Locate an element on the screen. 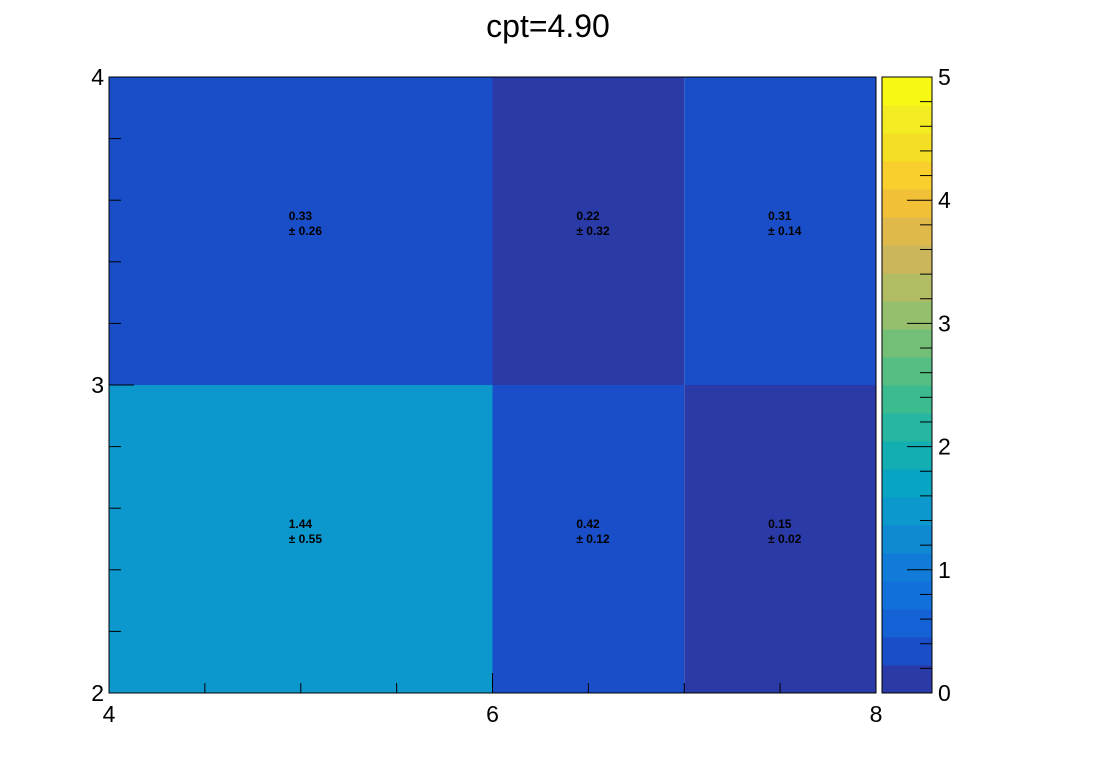 This screenshot has height=772, width=1096. color-scale-tick-label: 3 is located at coordinates (944, 323).